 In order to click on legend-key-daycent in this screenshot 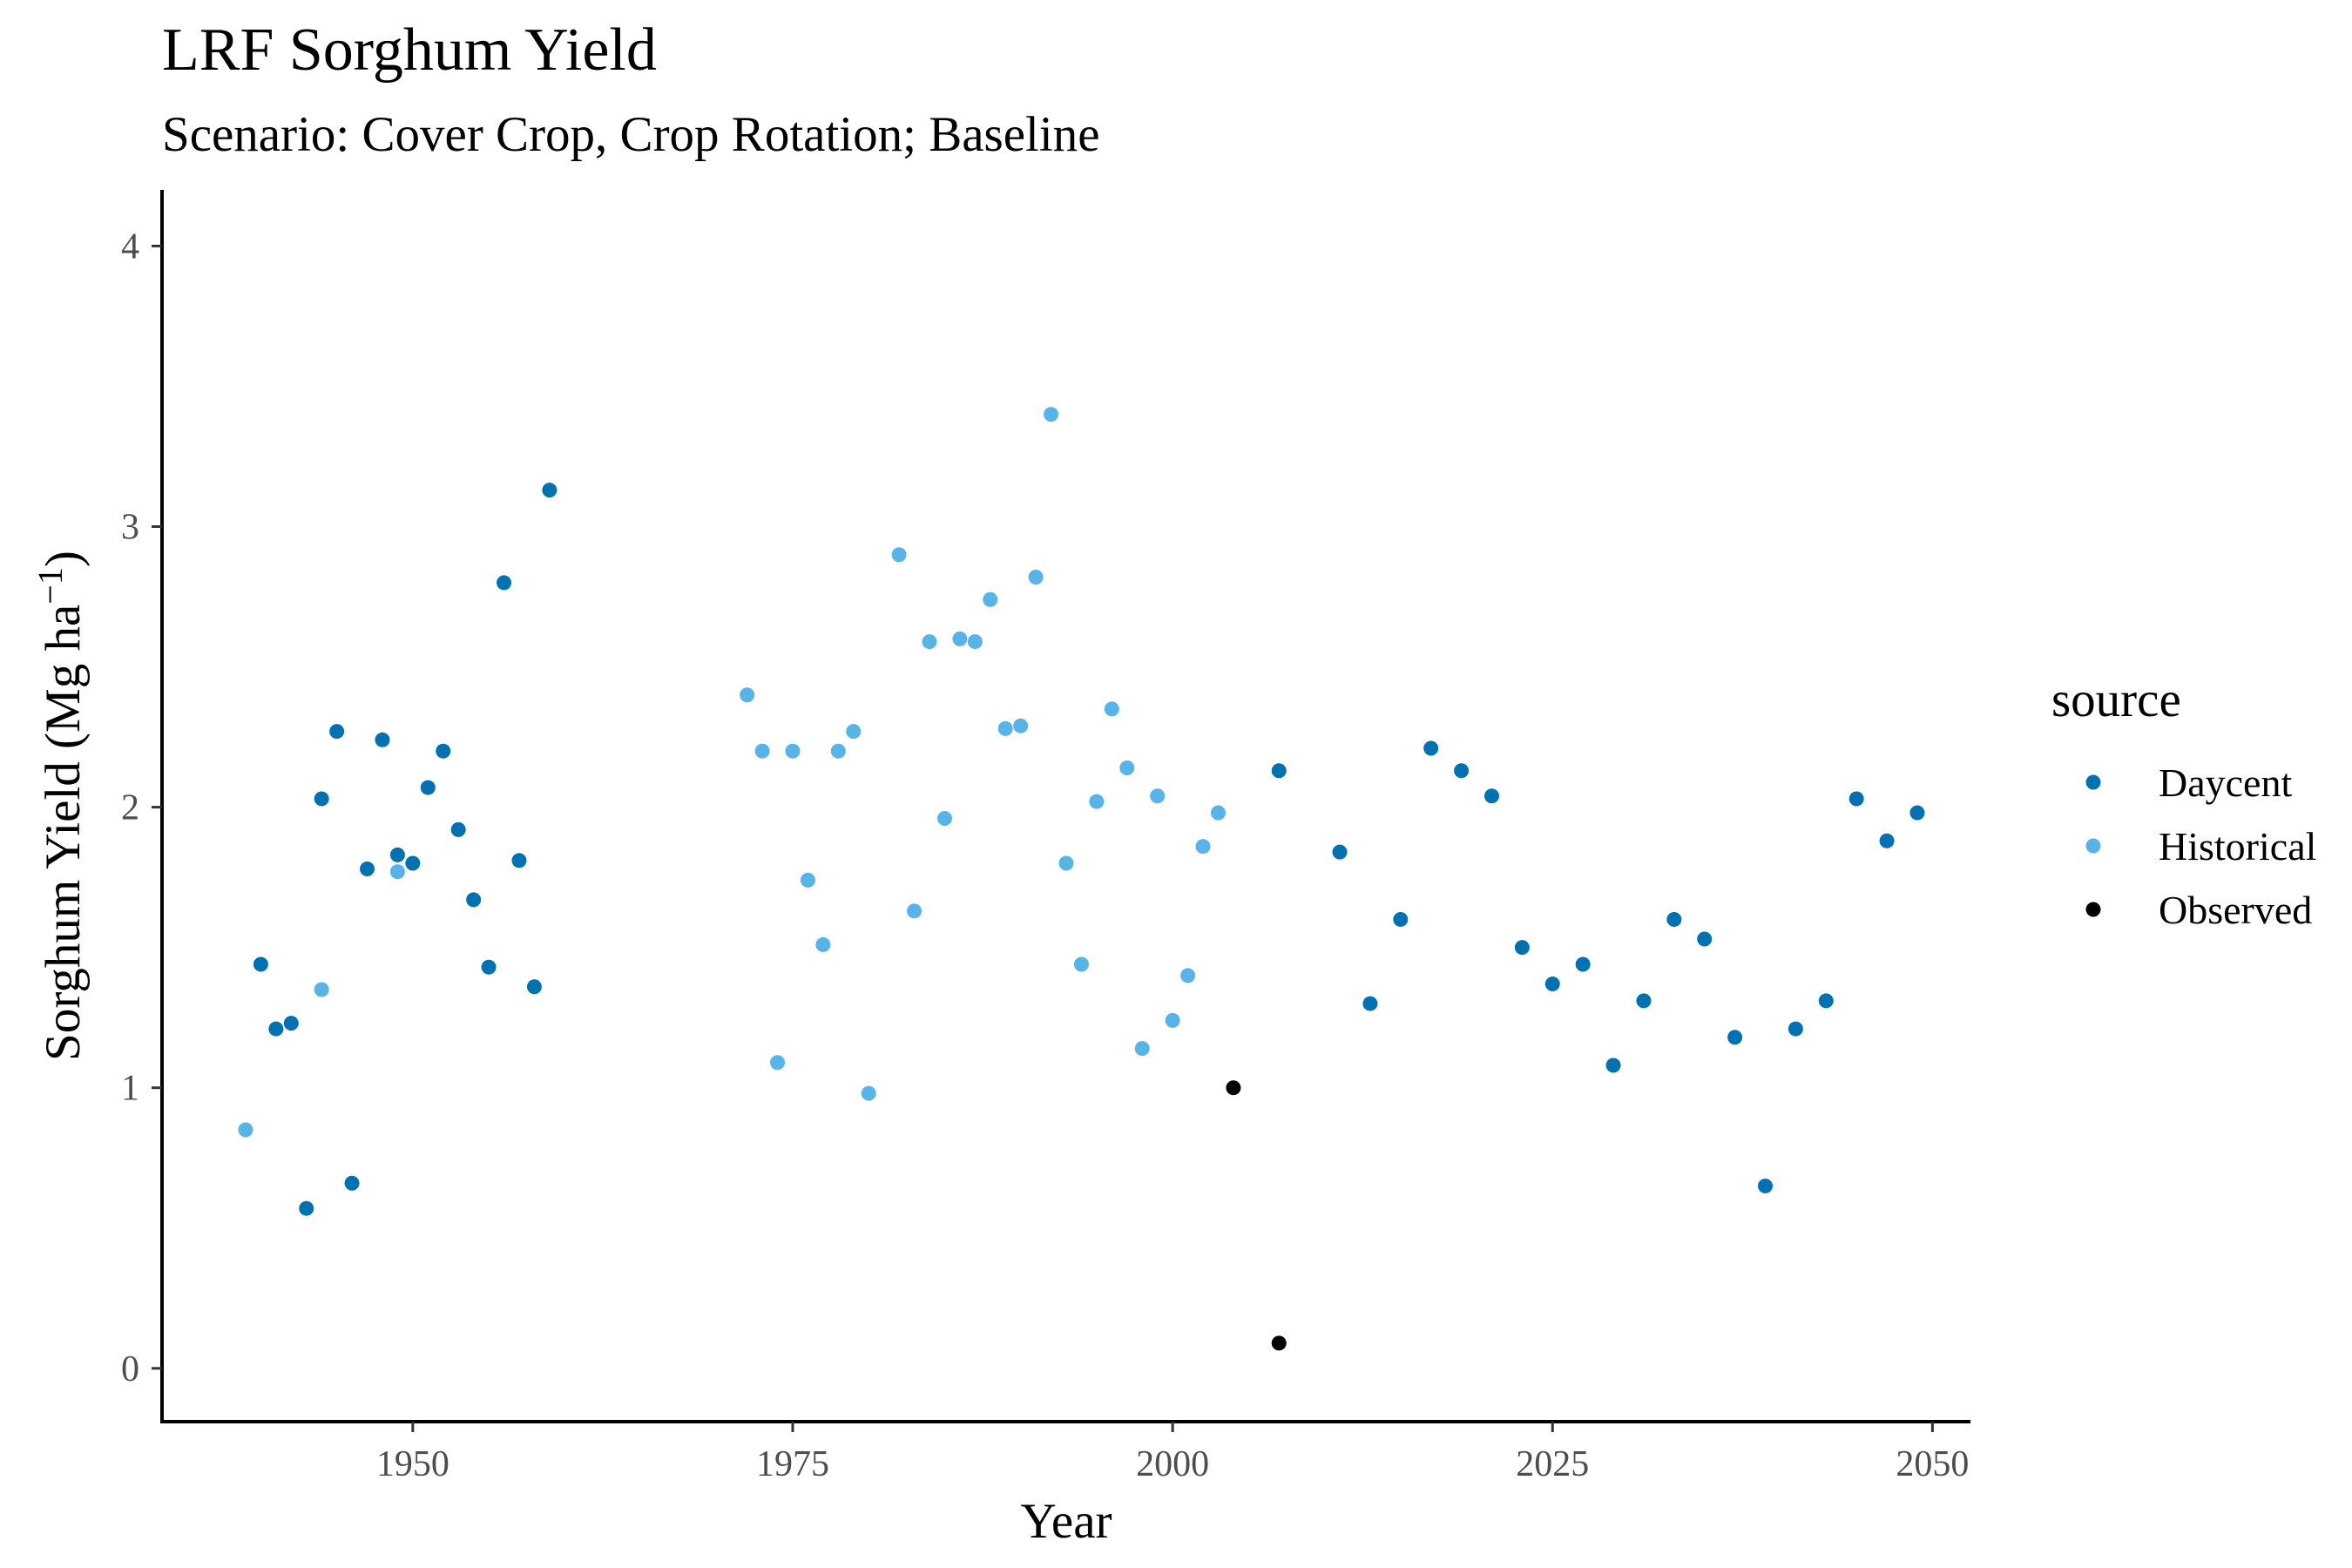, I will do `click(2093, 782)`.